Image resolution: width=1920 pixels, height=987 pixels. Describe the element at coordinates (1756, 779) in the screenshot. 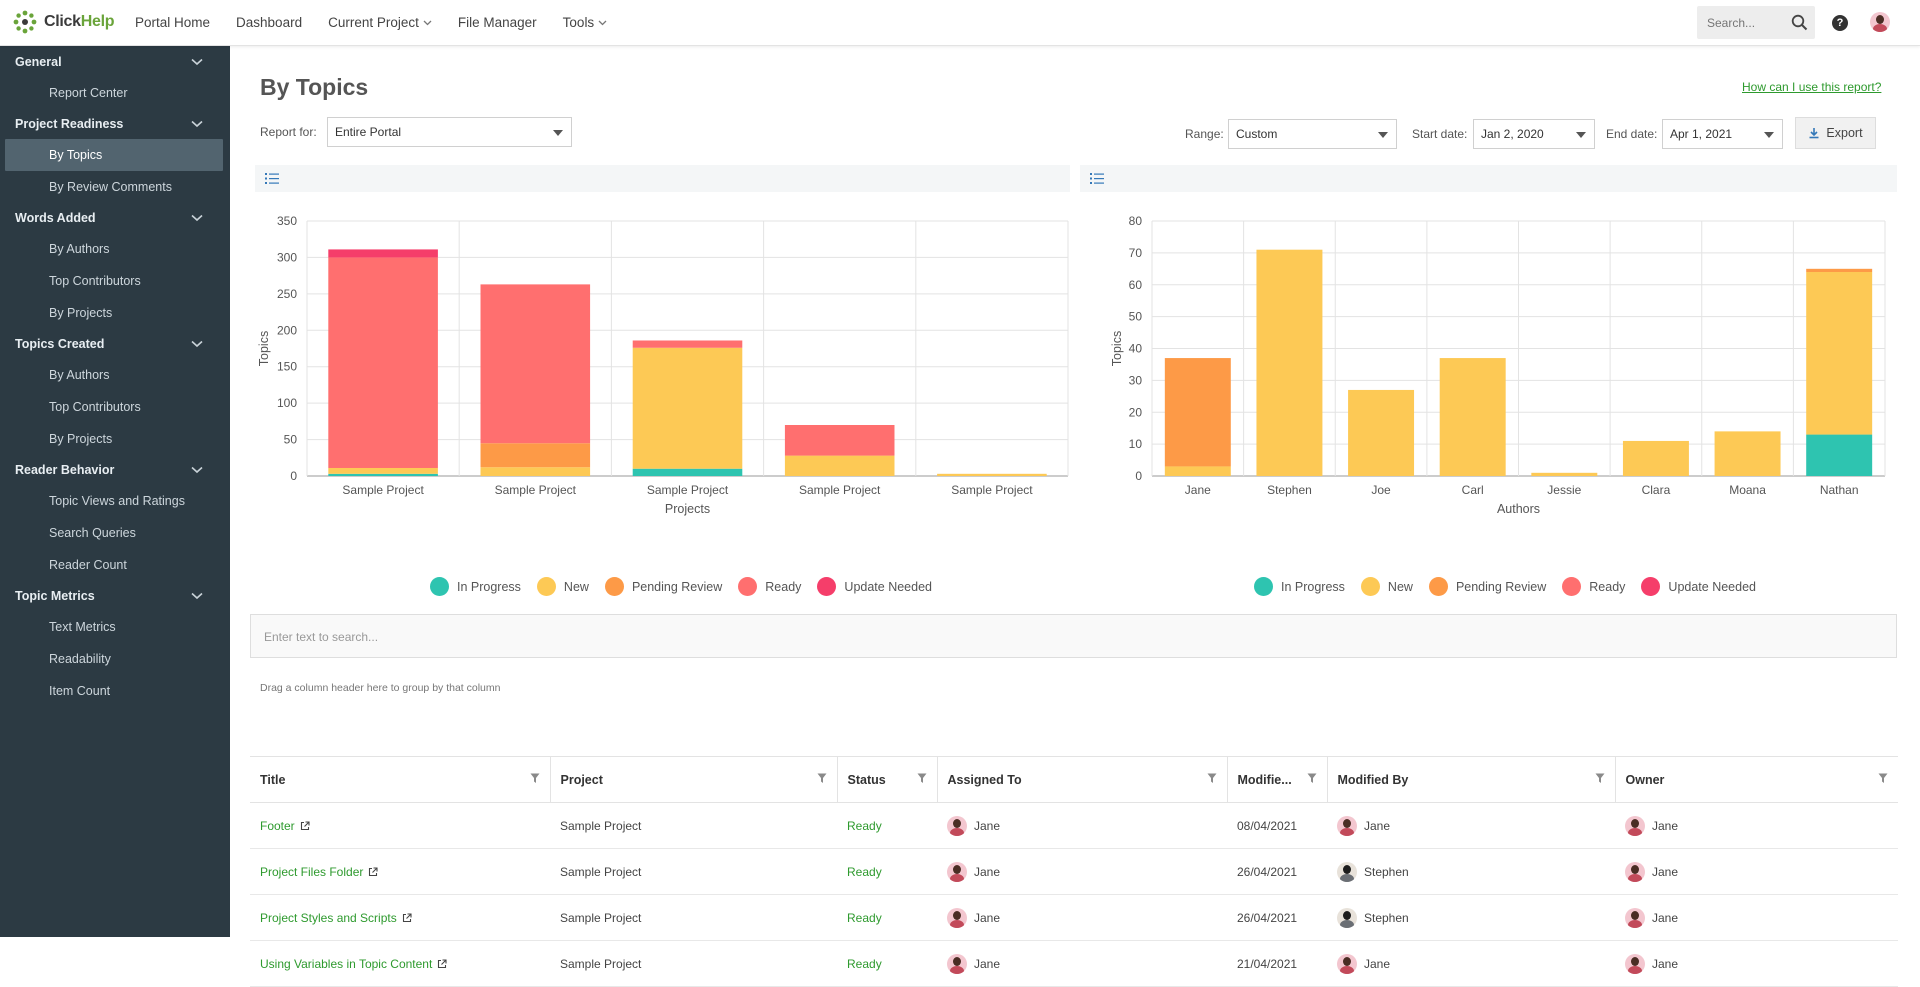

I see `column-header-owner: Owner` at that location.